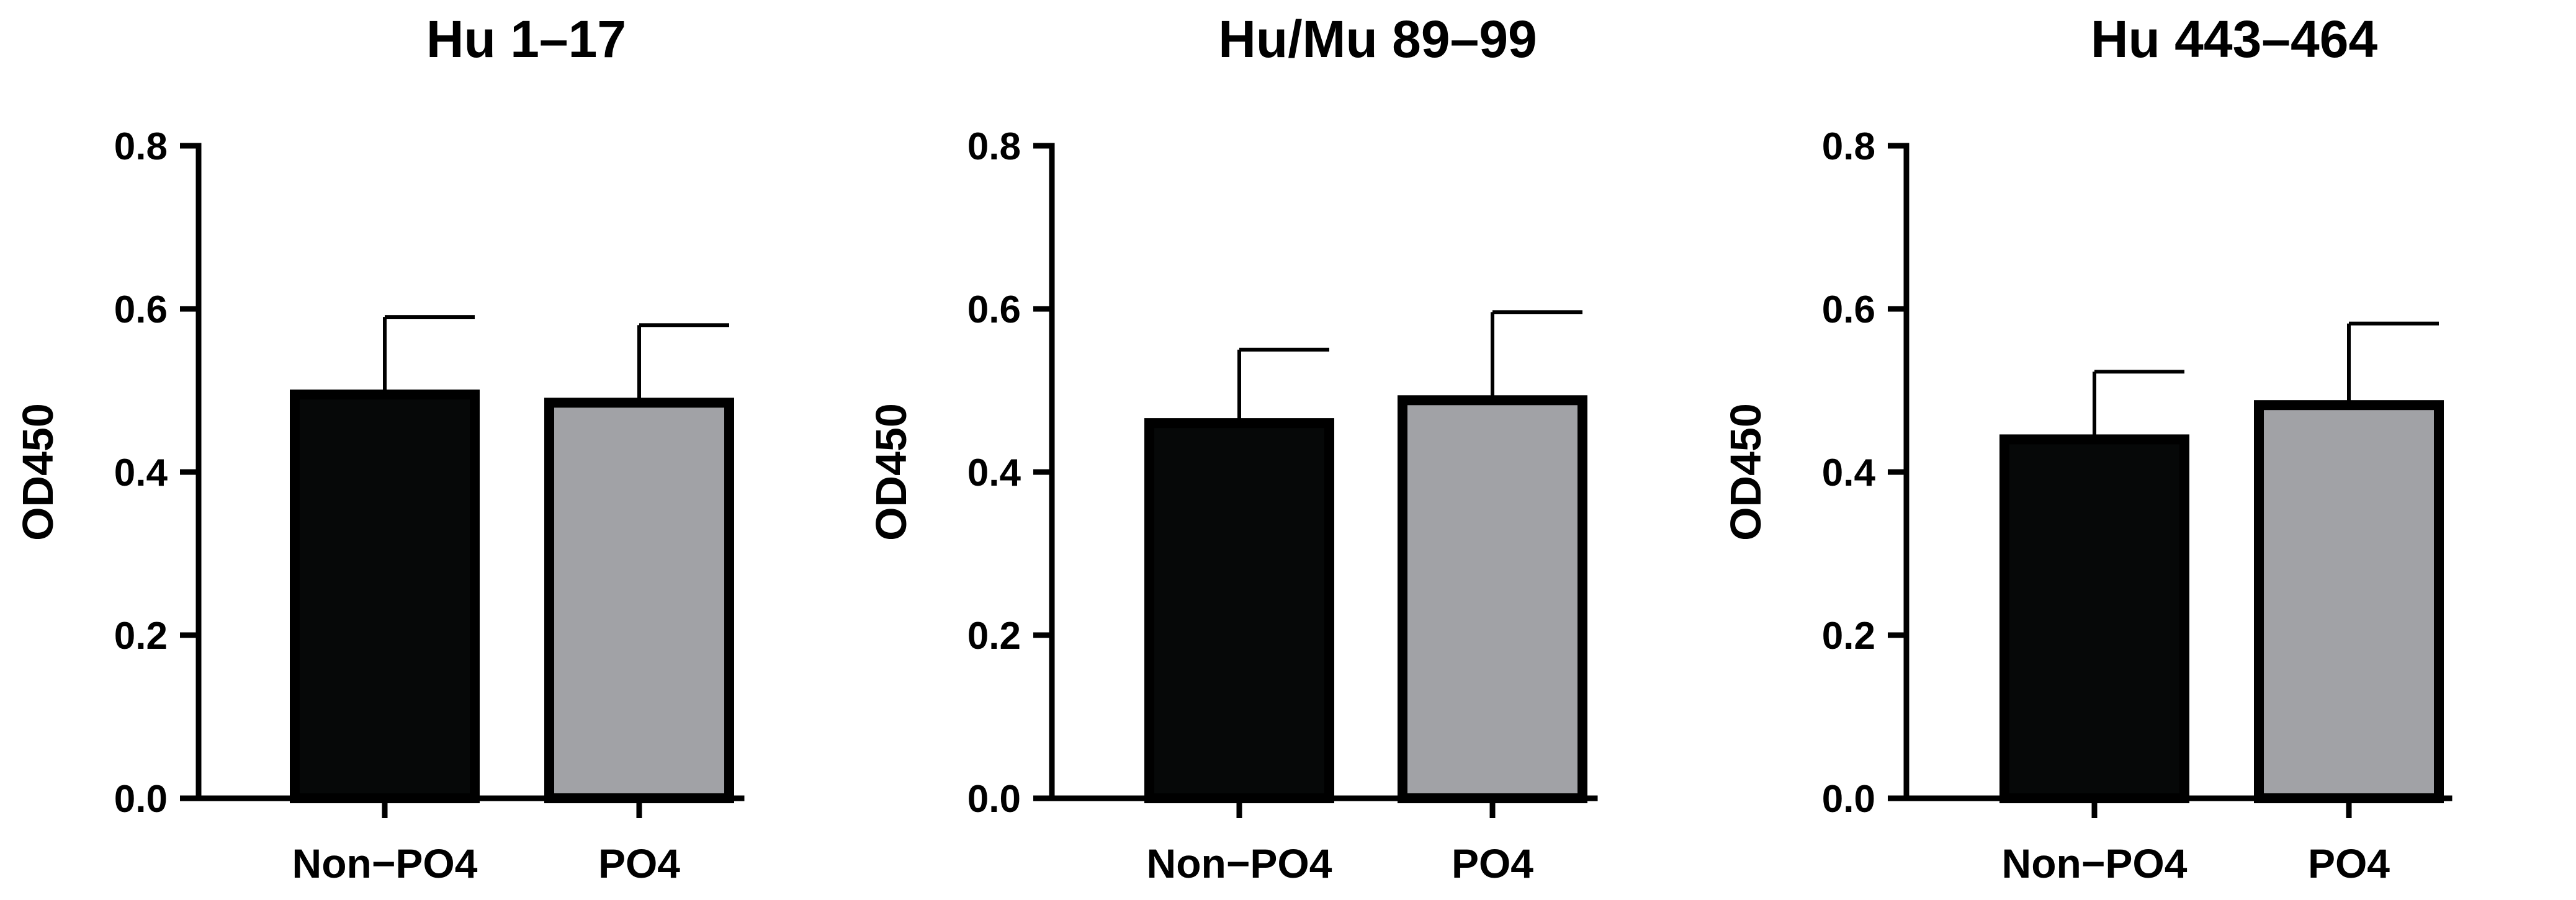 Image resolution: width=2576 pixels, height=900 pixels. I want to click on chart-title: Hu 443–464, so click(2234, 39).